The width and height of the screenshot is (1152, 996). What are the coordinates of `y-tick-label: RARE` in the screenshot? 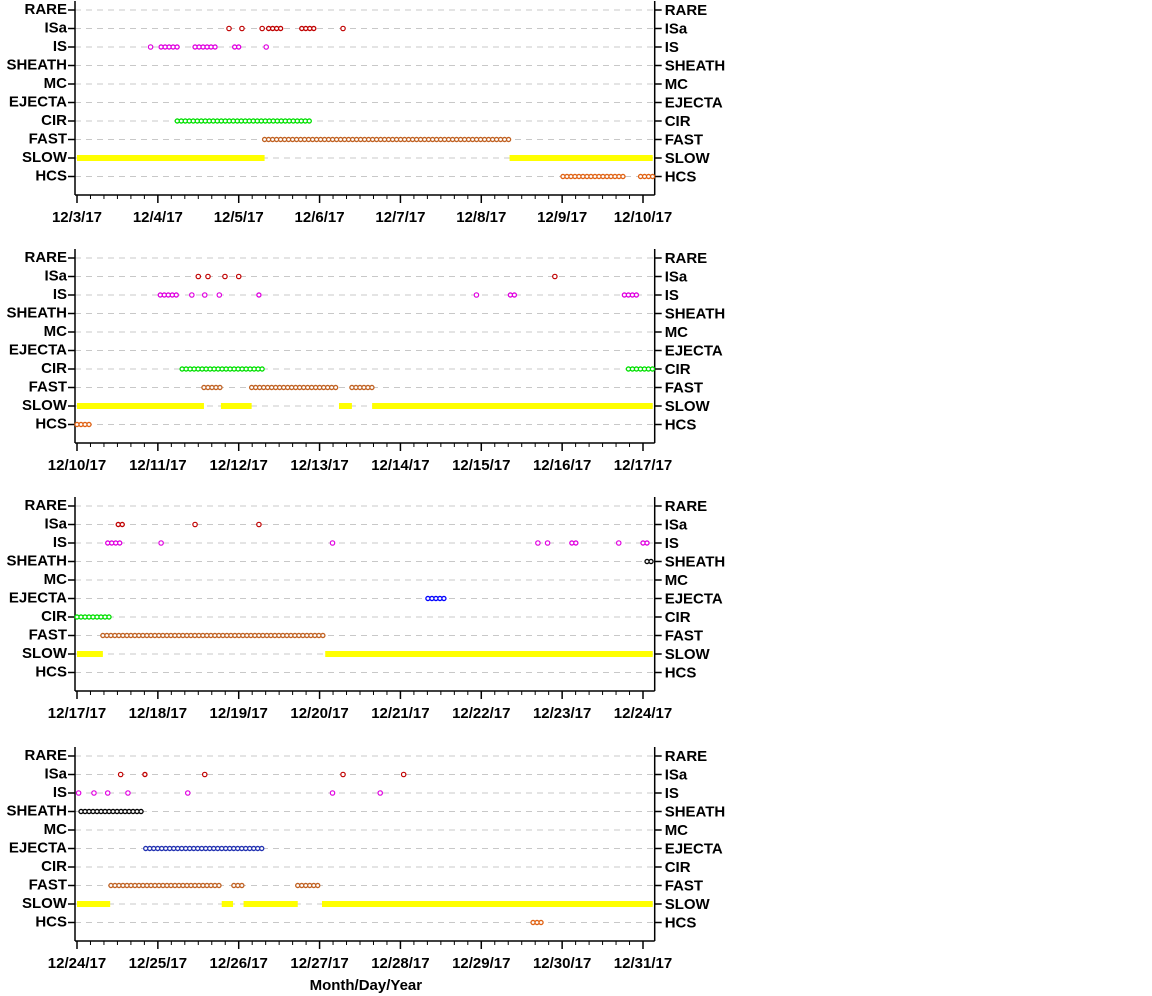 It's located at (45, 257).